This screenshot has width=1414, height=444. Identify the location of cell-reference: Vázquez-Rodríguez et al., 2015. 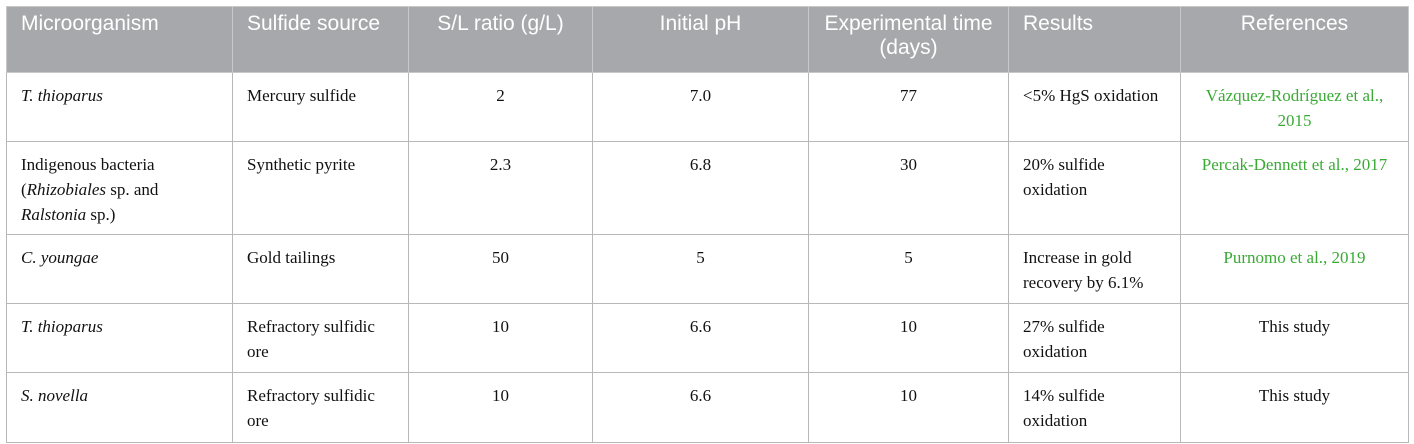
(1294, 107).